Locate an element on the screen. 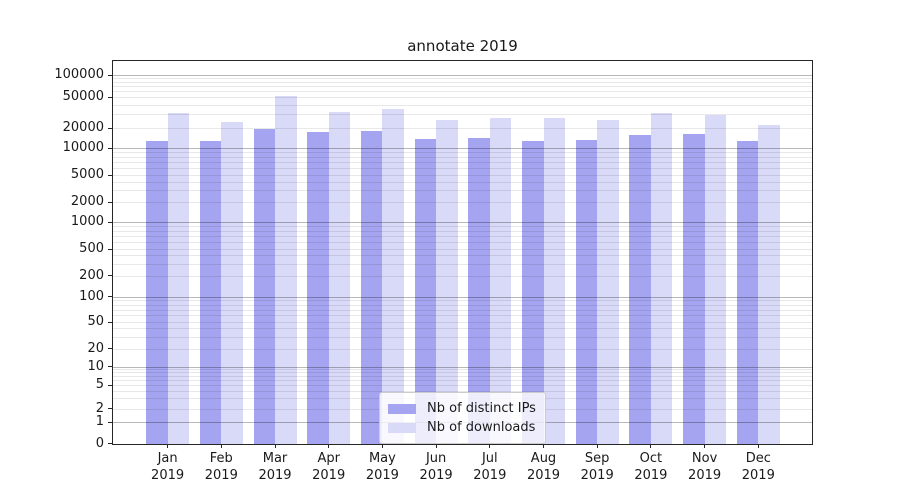 The image size is (900, 500). x-tick-mark-jun is located at coordinates (436, 446).